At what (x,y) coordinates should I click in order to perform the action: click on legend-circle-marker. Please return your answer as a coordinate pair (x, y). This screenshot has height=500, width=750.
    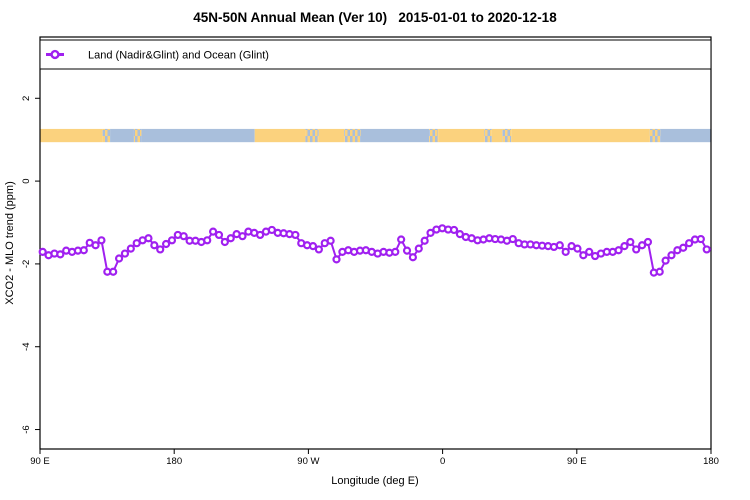
    Looking at the image, I should click on (55, 54).